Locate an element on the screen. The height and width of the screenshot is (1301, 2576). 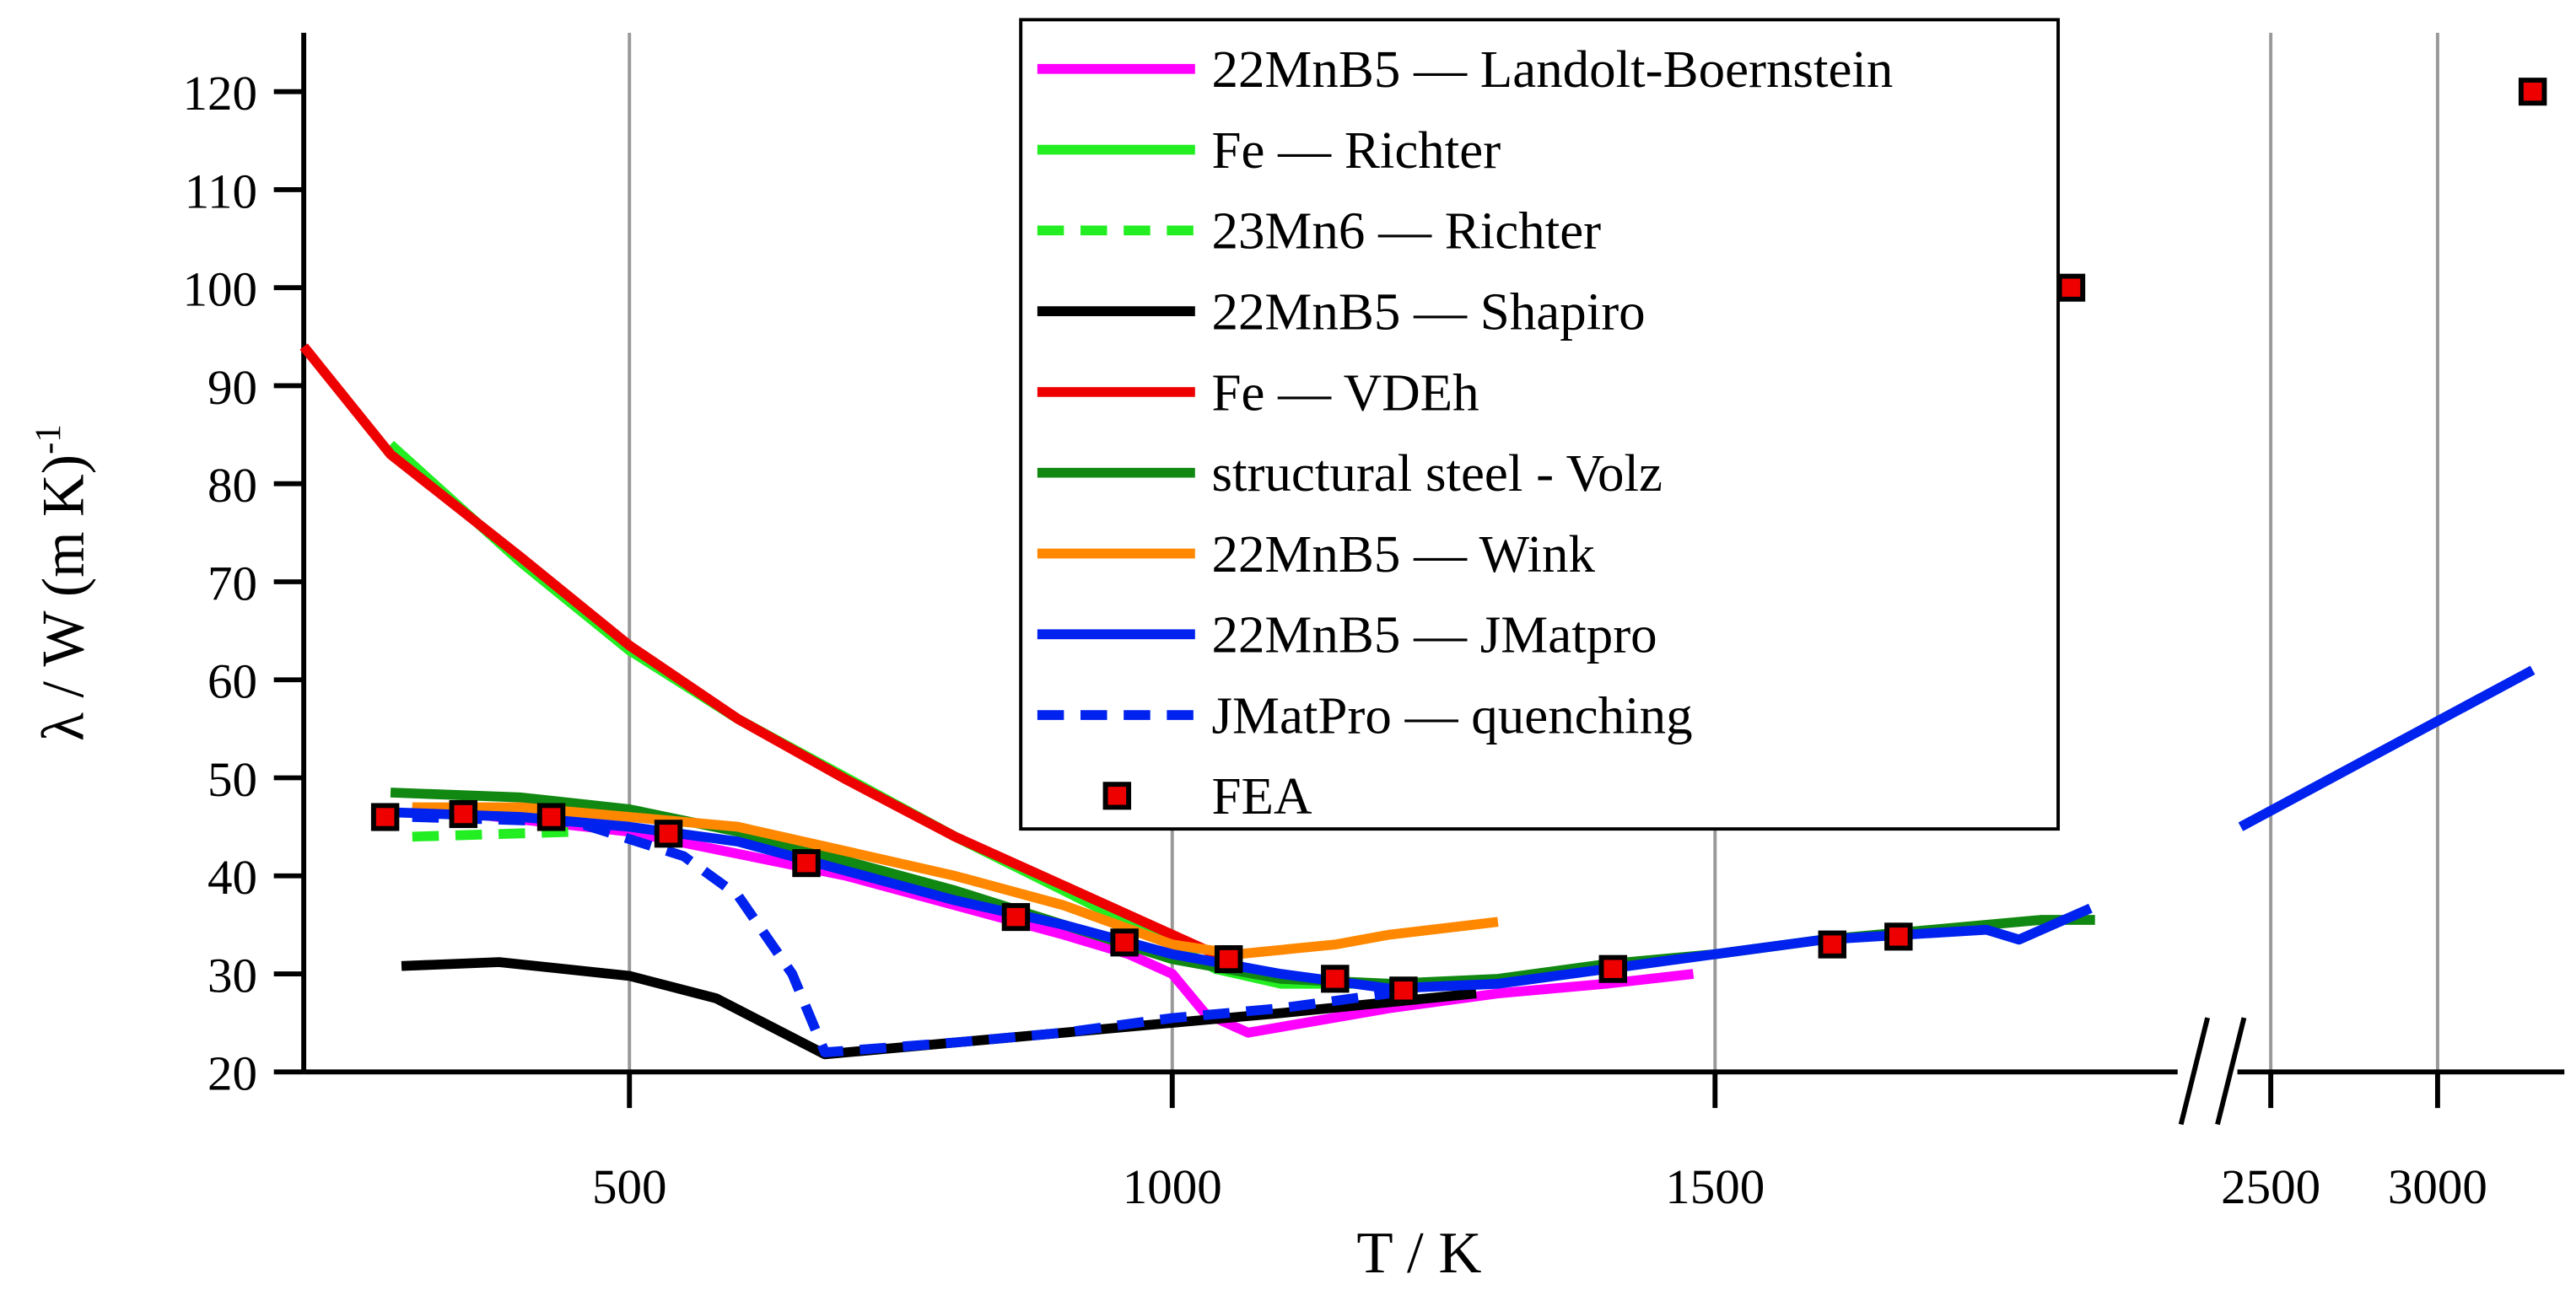
legend-label: Fe — VDEh is located at coordinates (1345, 392).